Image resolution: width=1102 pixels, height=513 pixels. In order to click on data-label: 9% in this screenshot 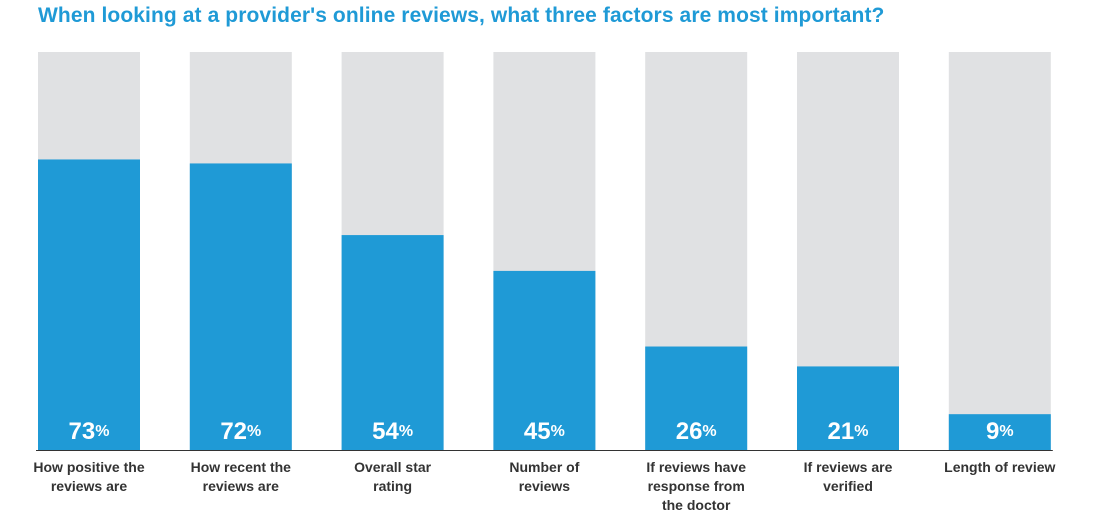, I will do `click(1000, 431)`.